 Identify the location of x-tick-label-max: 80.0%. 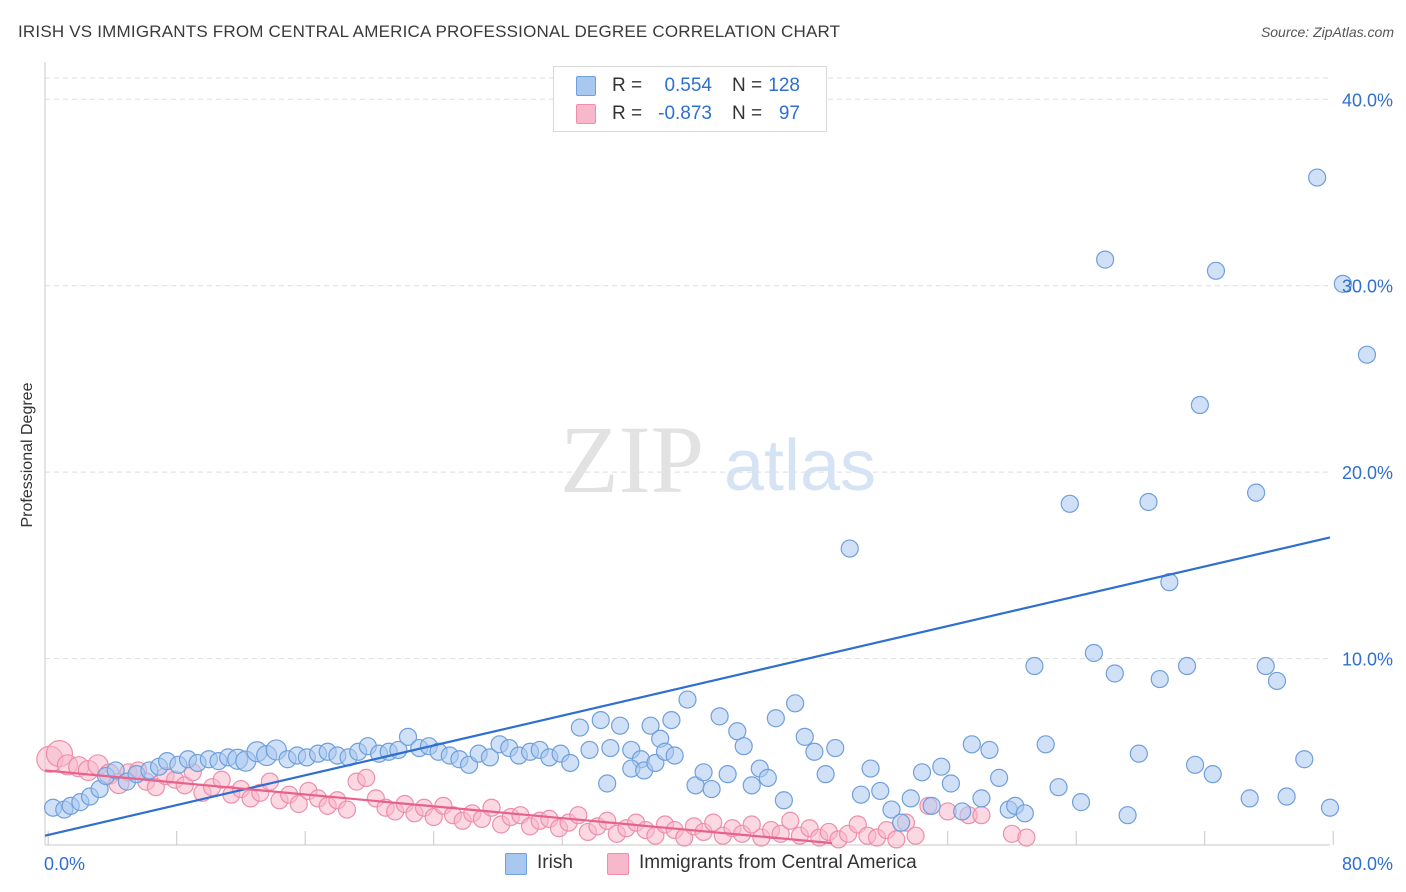
(1367, 864).